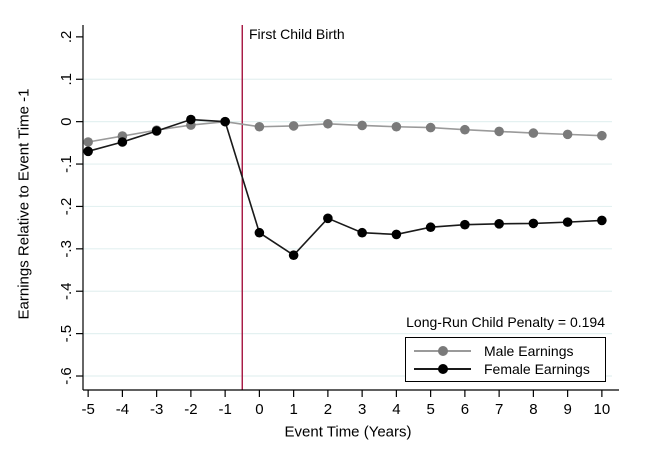 The width and height of the screenshot is (647, 449). Describe the element at coordinates (66, 291) in the screenshot. I see `y-tick-label: -.4` at that location.